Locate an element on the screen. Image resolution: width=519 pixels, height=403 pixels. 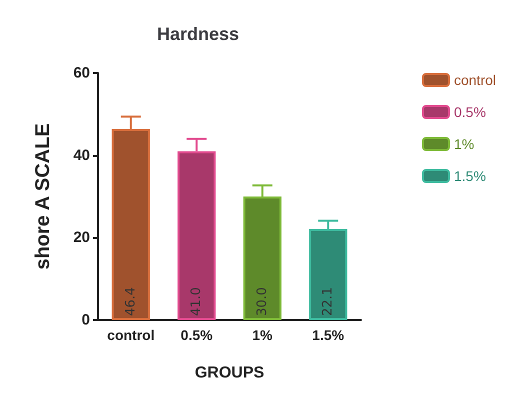
y-tick-label: 60 is located at coordinates (81, 73).